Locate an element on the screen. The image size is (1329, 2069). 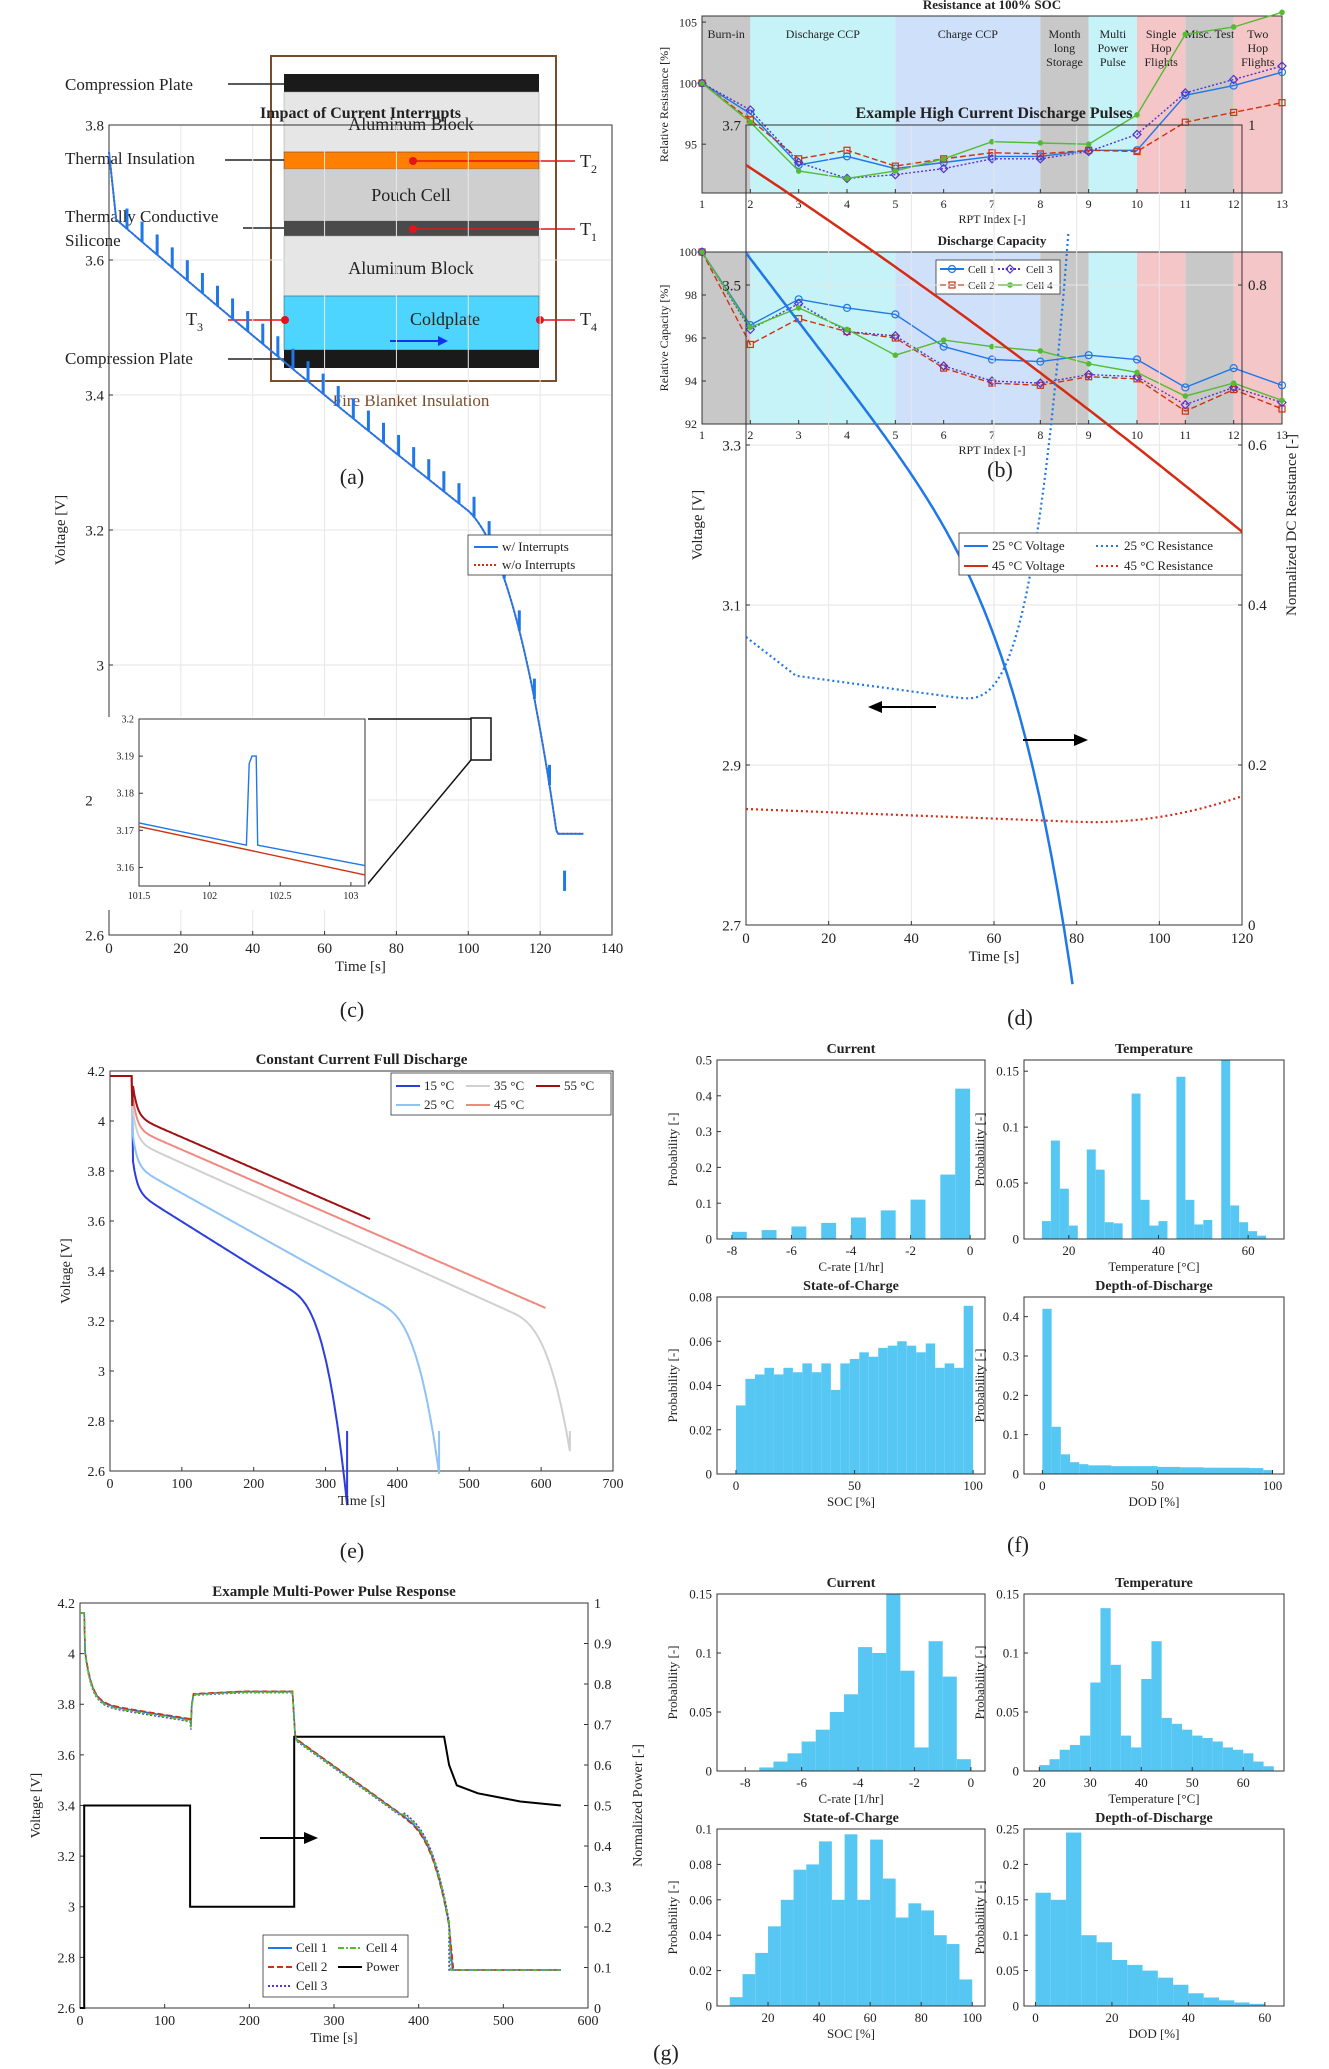
y2-tick-label: 1 is located at coordinates (1252, 126).